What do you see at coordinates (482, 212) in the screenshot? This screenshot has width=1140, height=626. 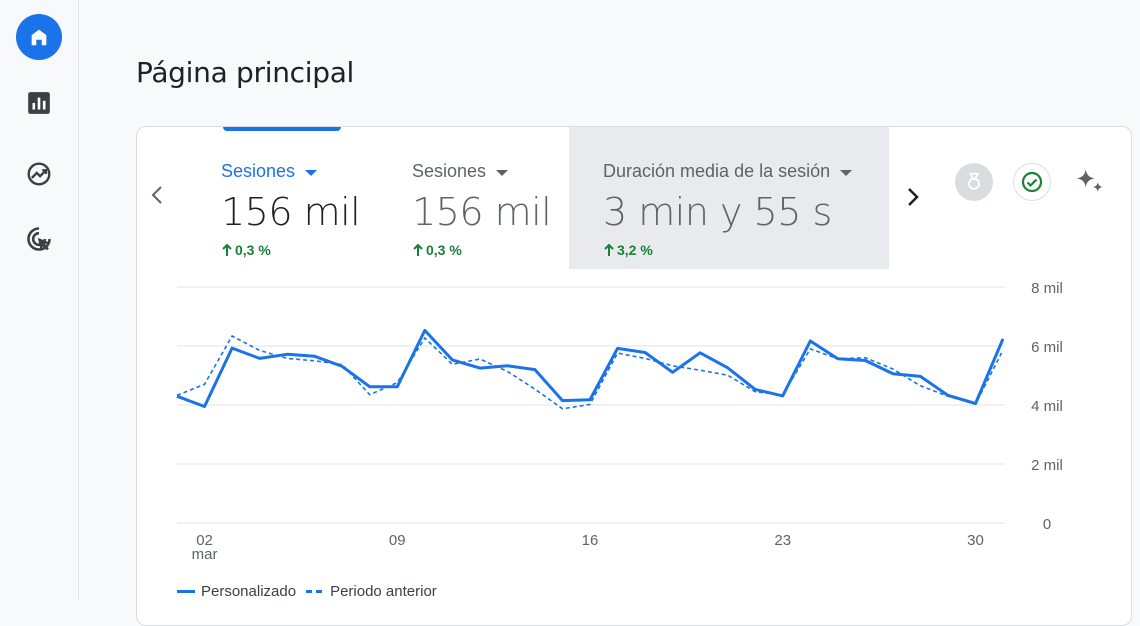 I see `metric-sessions-secondary-value: 156 mil` at bounding box center [482, 212].